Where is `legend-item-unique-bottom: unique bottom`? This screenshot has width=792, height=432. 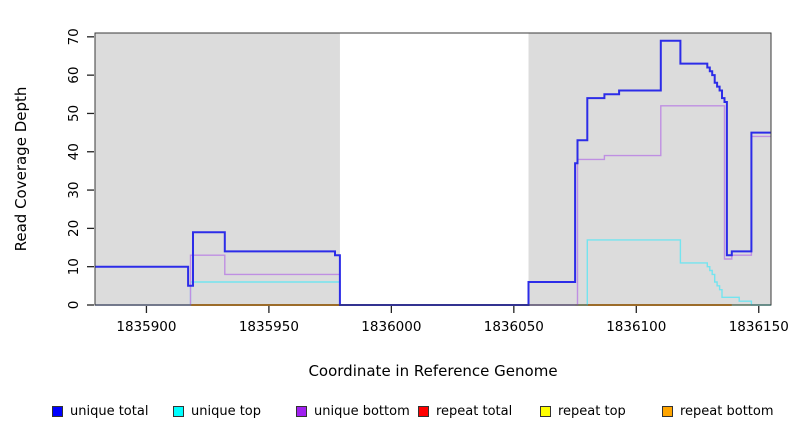
legend-item-unique-bottom: unique bottom is located at coordinates (353, 411).